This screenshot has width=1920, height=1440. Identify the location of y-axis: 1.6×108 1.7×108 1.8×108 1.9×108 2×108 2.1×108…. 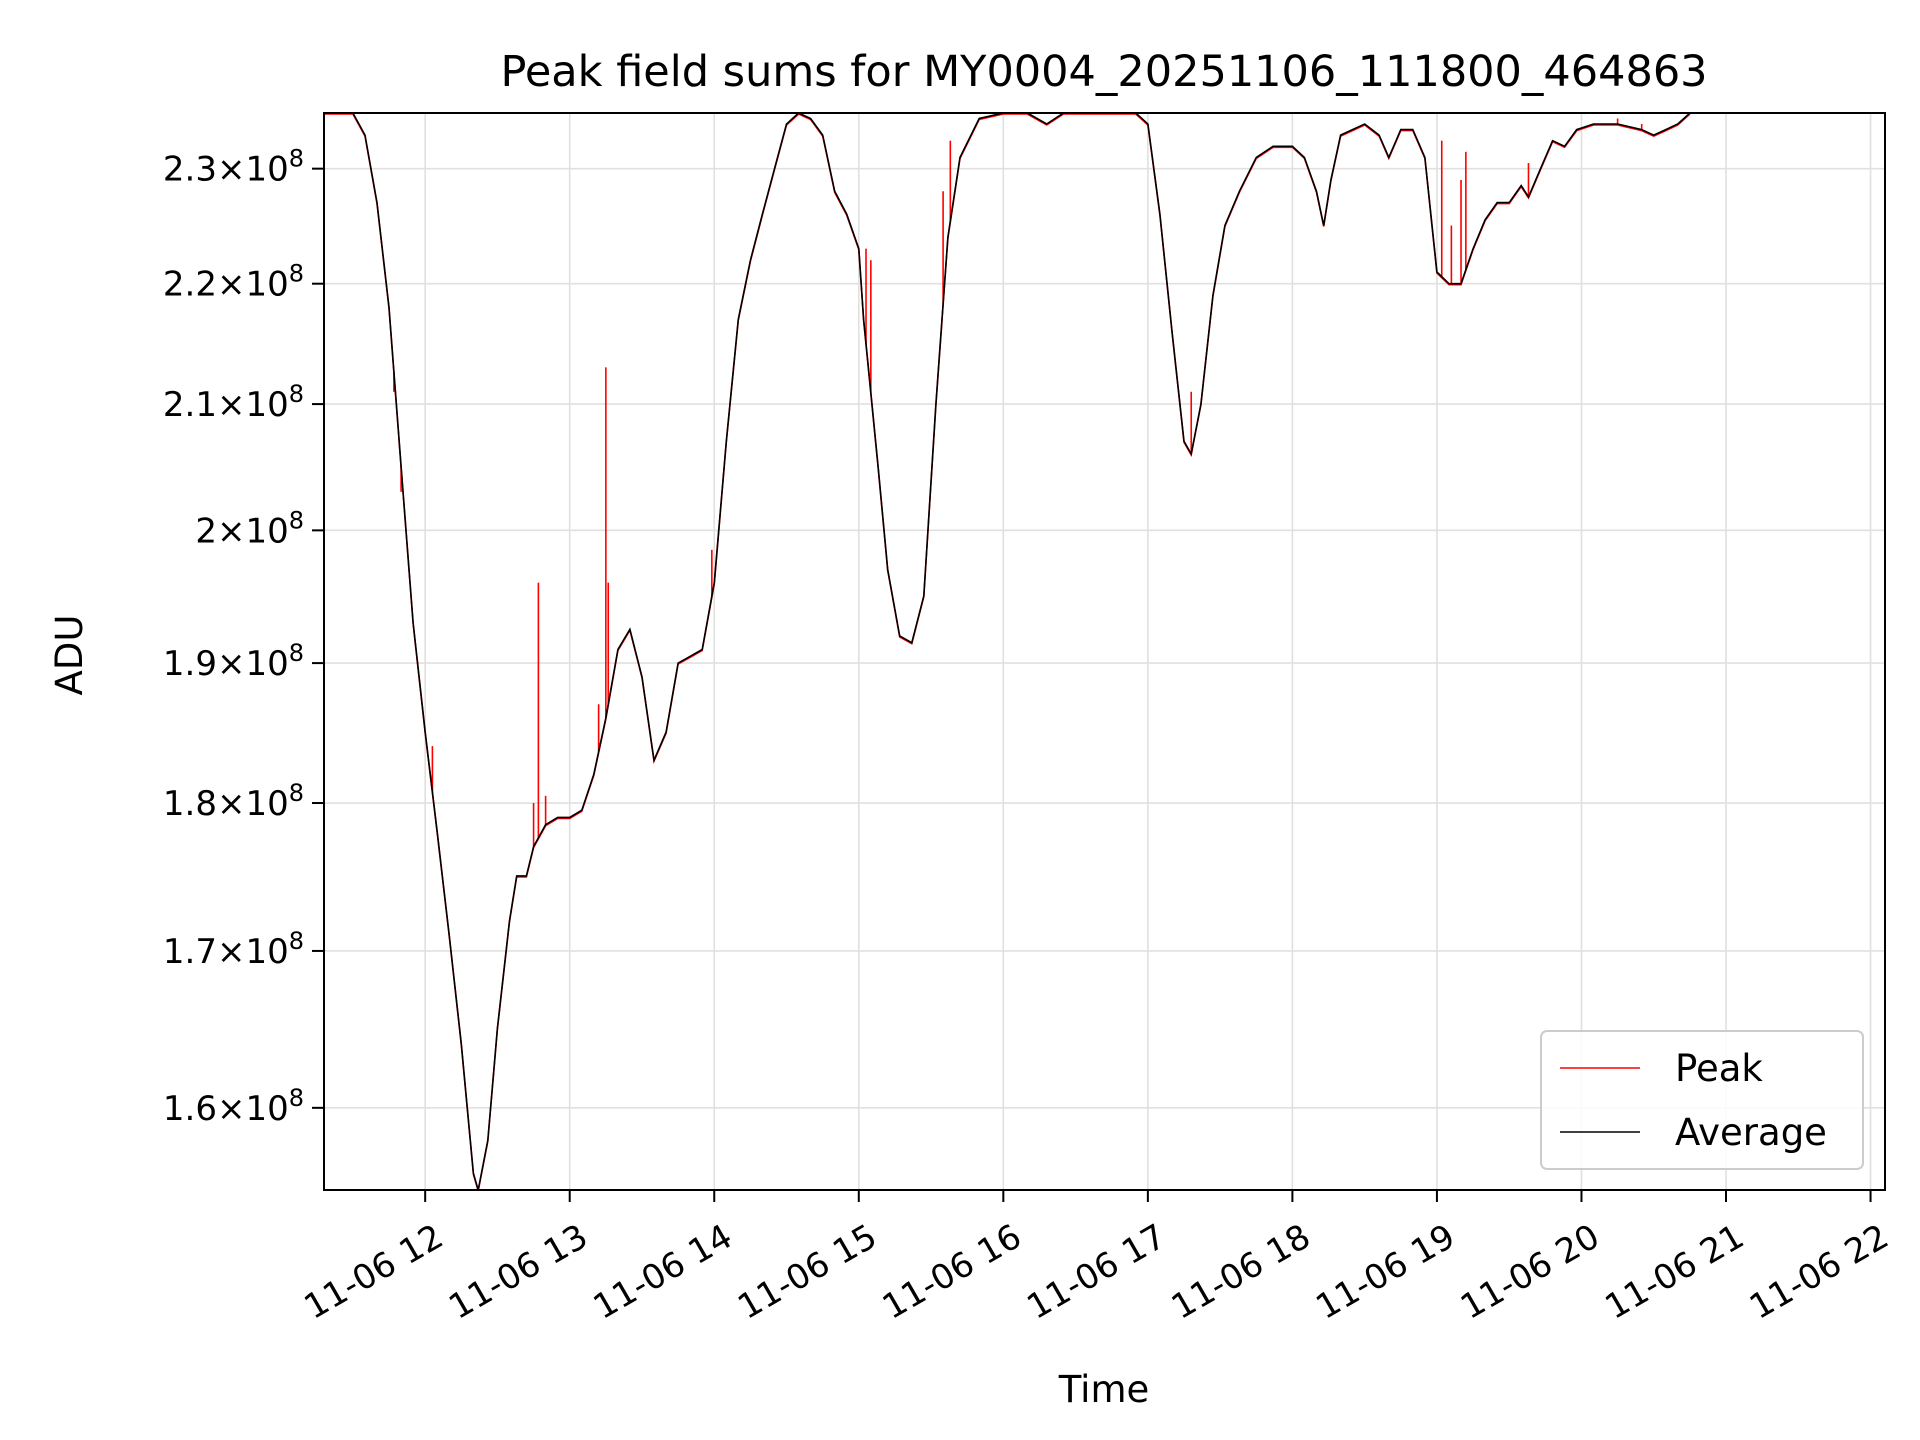
(243, 637).